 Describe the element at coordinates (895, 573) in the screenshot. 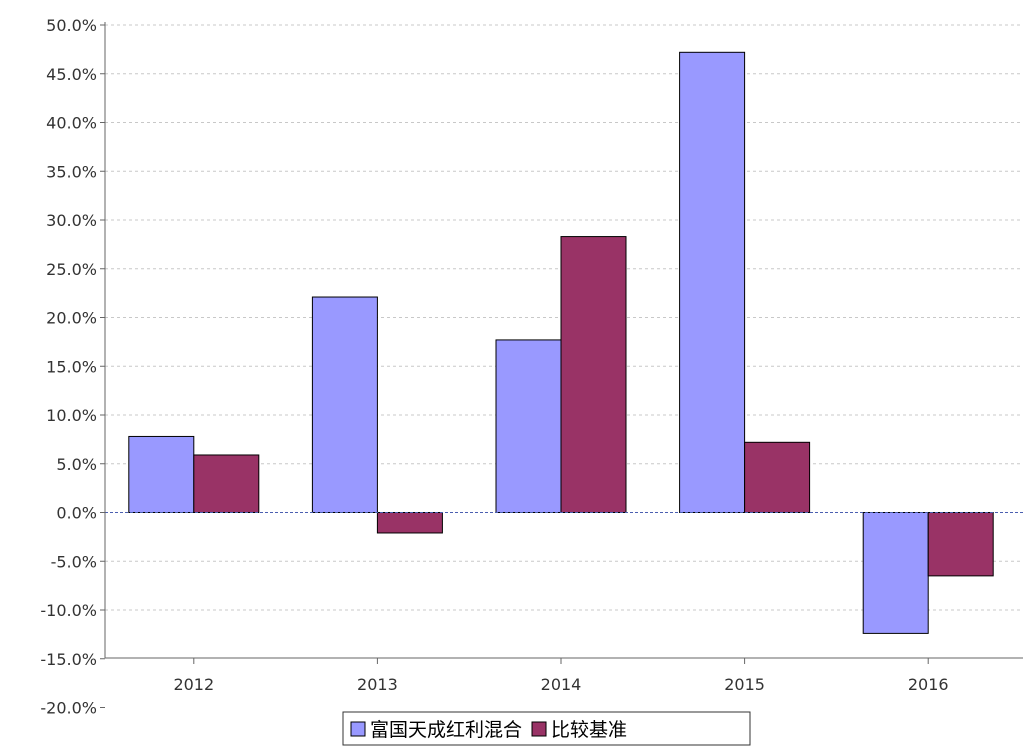

I see `bar-fund-2016` at that location.